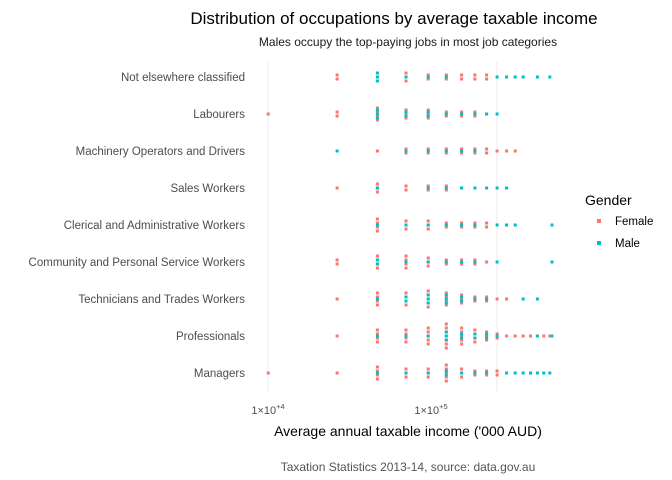 The image size is (672, 480). I want to click on y-tick-label: Professionals, so click(210, 337).